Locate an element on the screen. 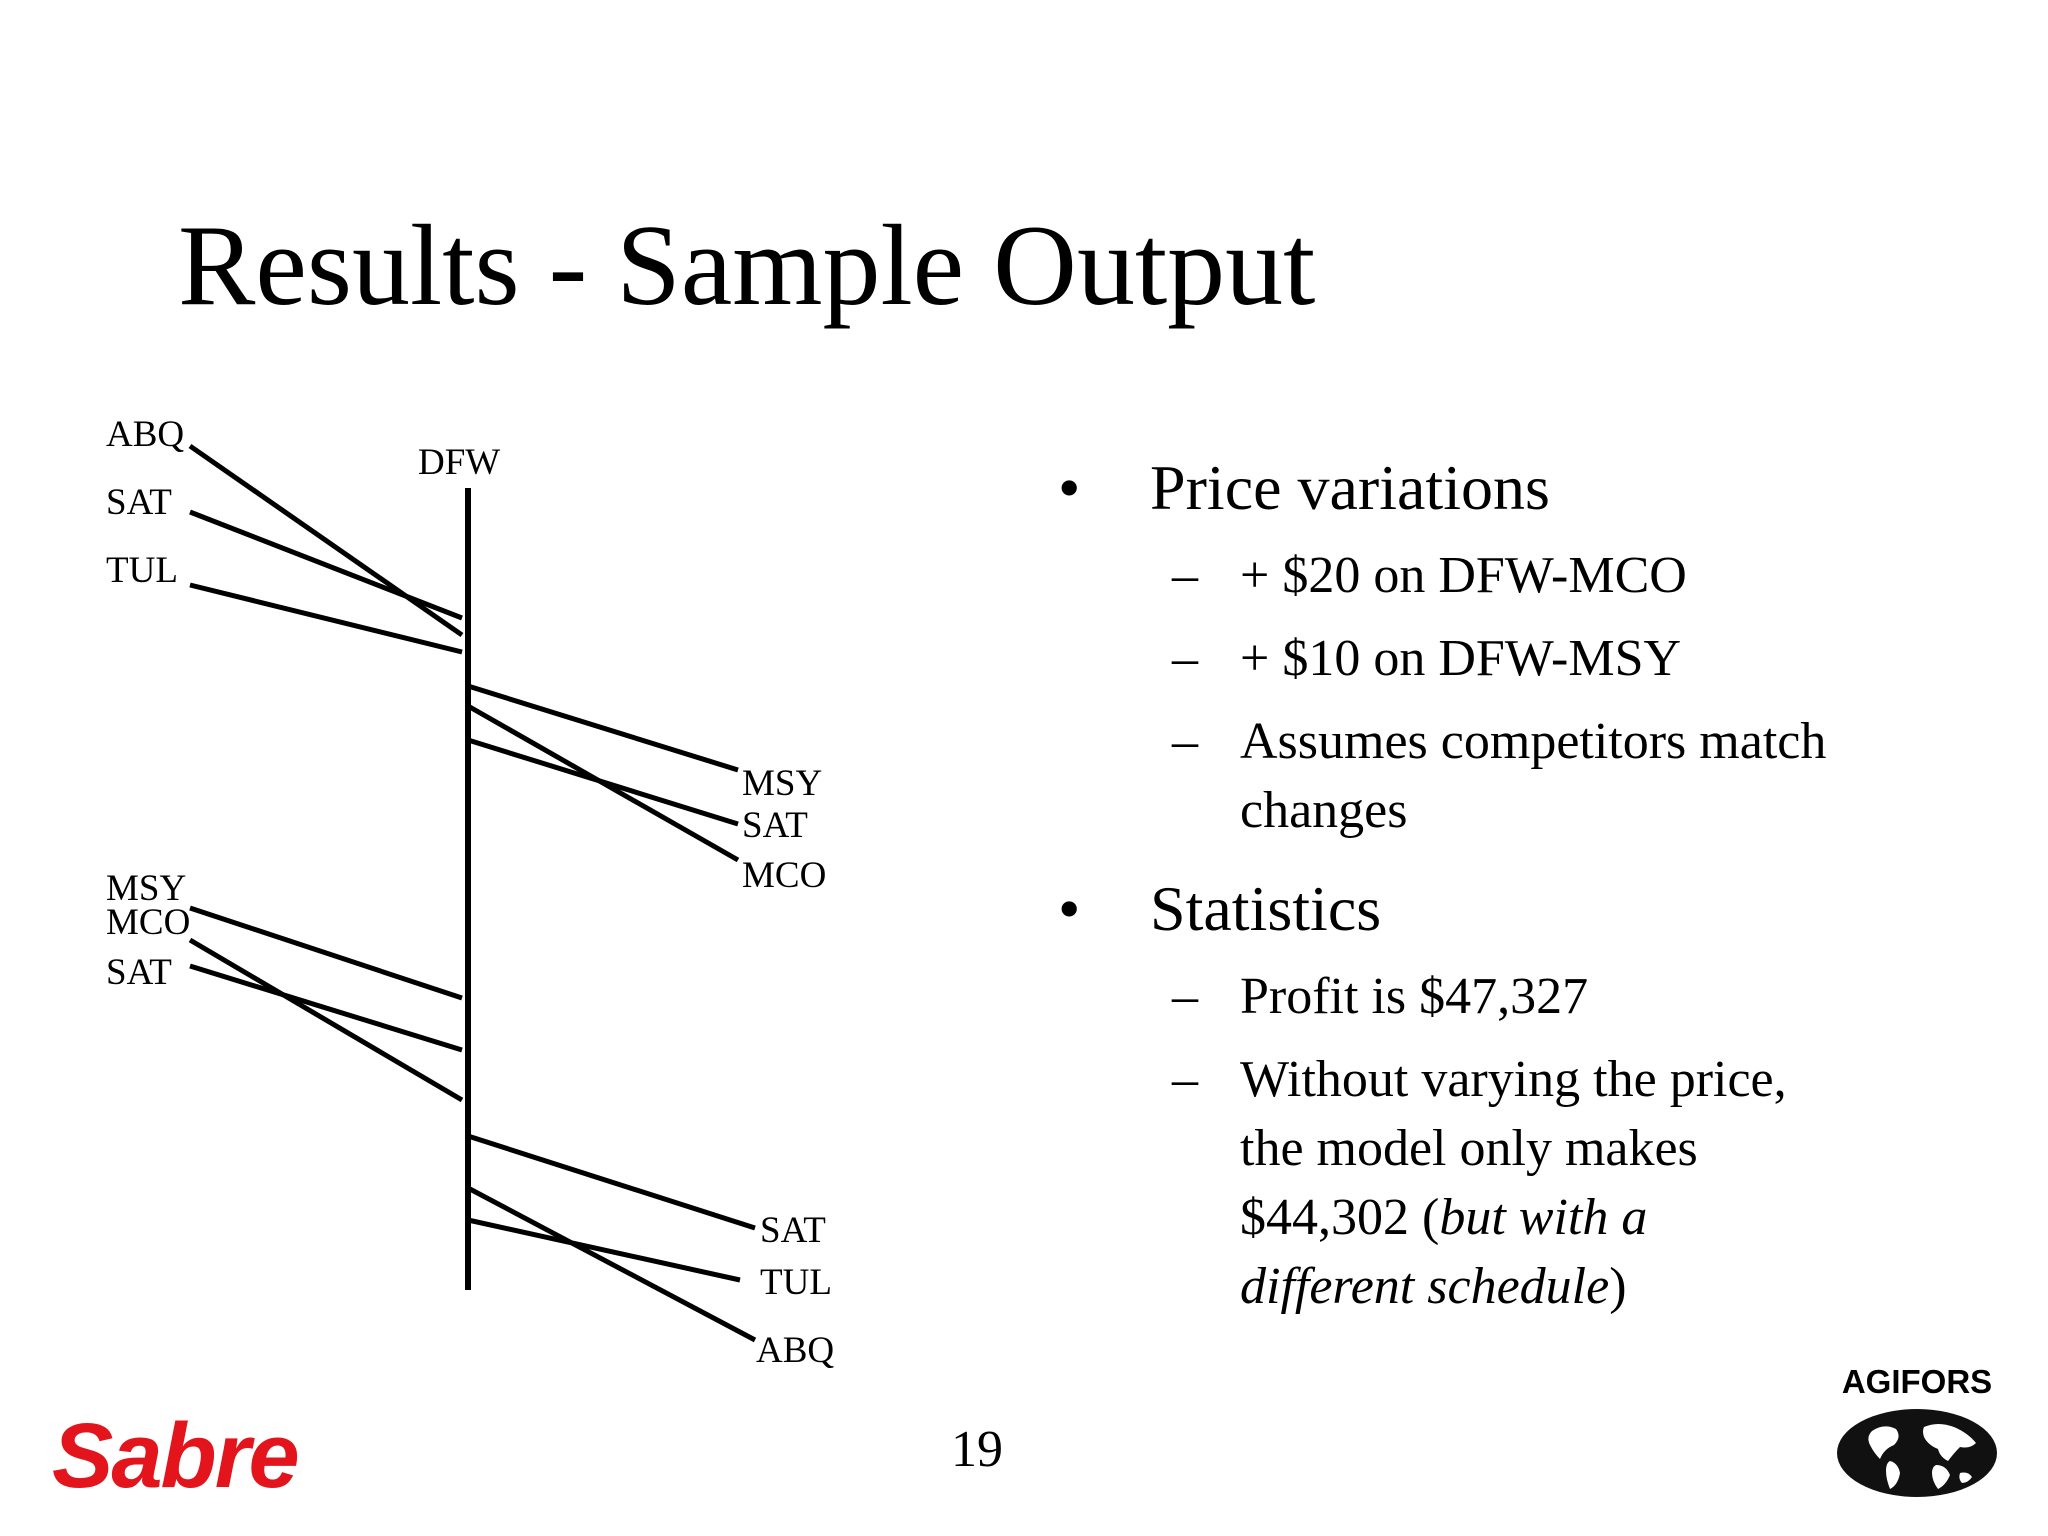 This screenshot has height=1536, width=2048. sub-bullet-text-italic: but with a is located at coordinates (1543, 1217).